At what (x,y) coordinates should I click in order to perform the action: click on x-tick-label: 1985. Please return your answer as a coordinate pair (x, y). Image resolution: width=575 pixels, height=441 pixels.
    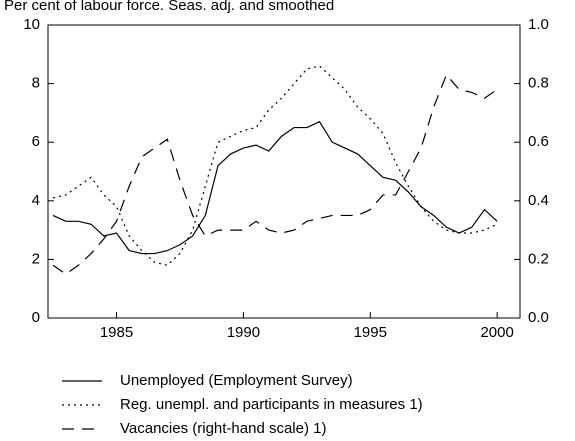
    Looking at the image, I should click on (116, 332).